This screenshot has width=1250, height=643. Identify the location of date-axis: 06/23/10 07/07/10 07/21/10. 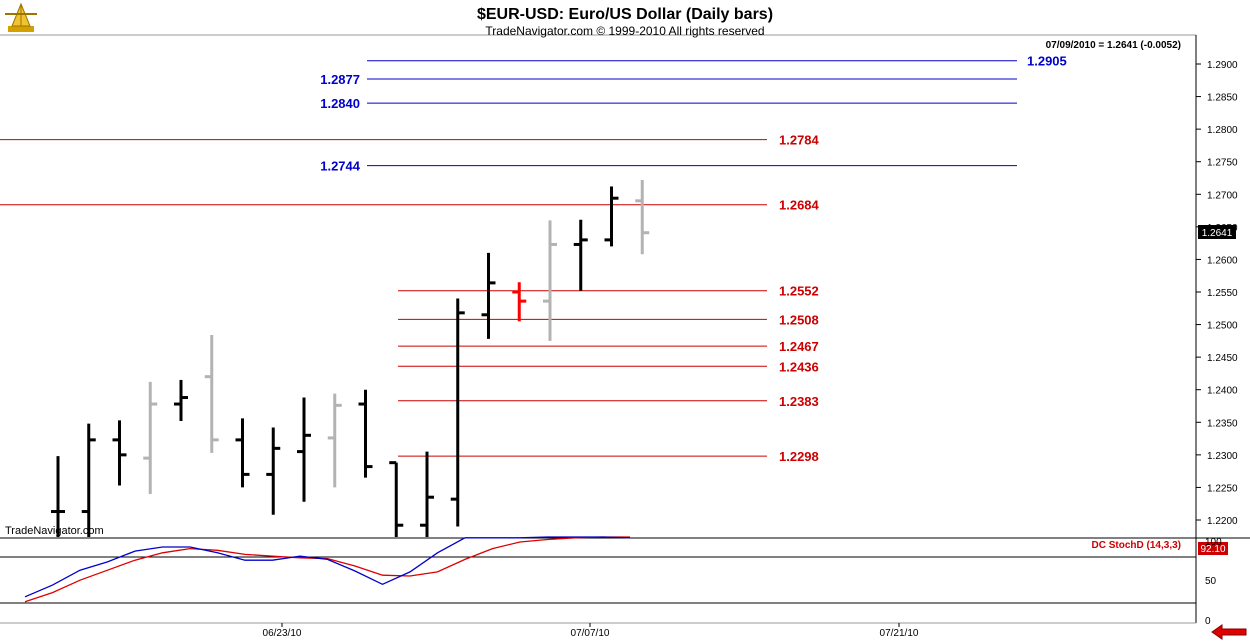
(591, 631).